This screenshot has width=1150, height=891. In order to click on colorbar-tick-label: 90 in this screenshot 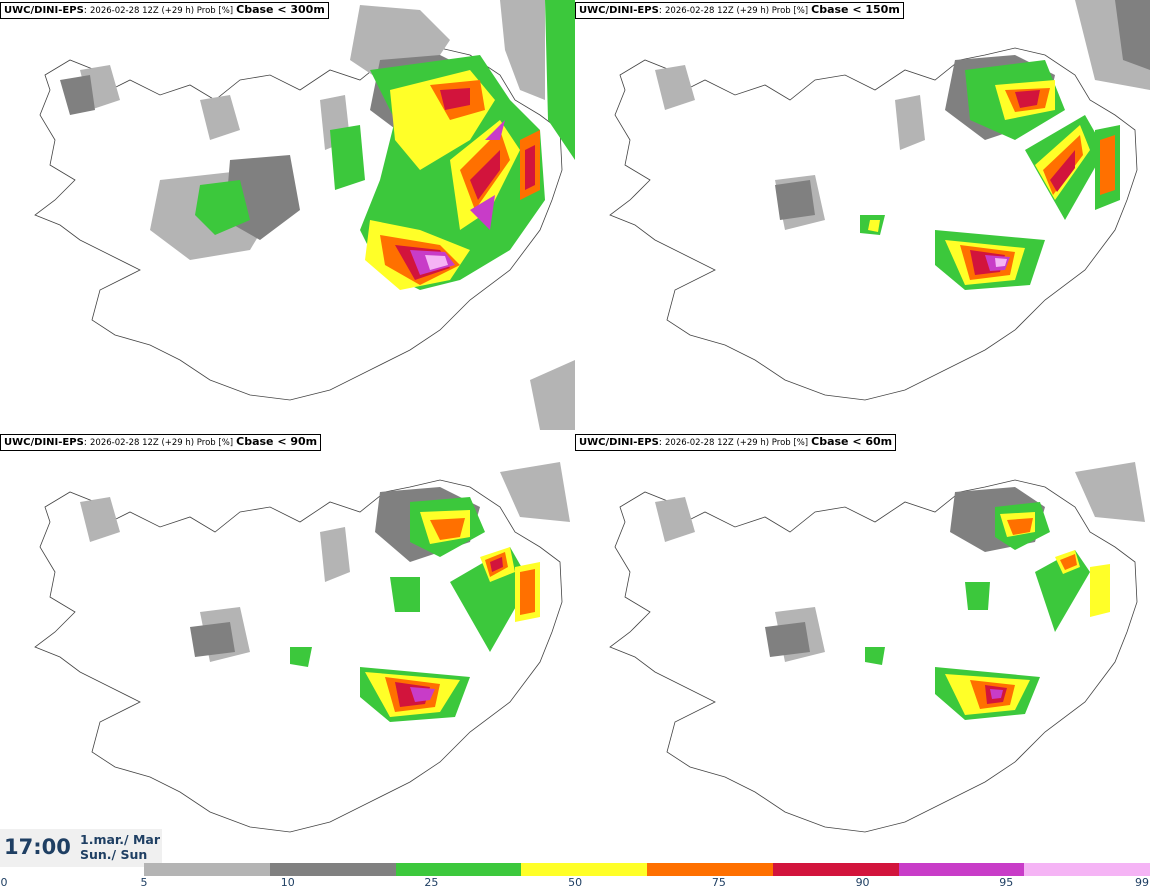, I will do `click(862, 882)`.